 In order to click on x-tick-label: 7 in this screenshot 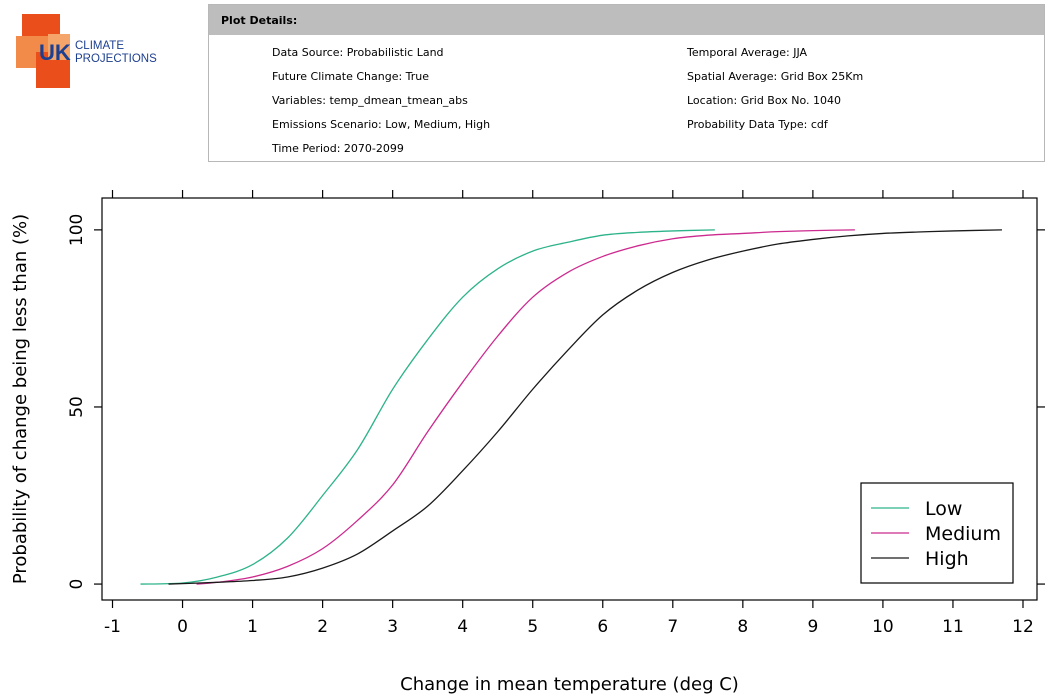, I will do `click(672, 627)`.